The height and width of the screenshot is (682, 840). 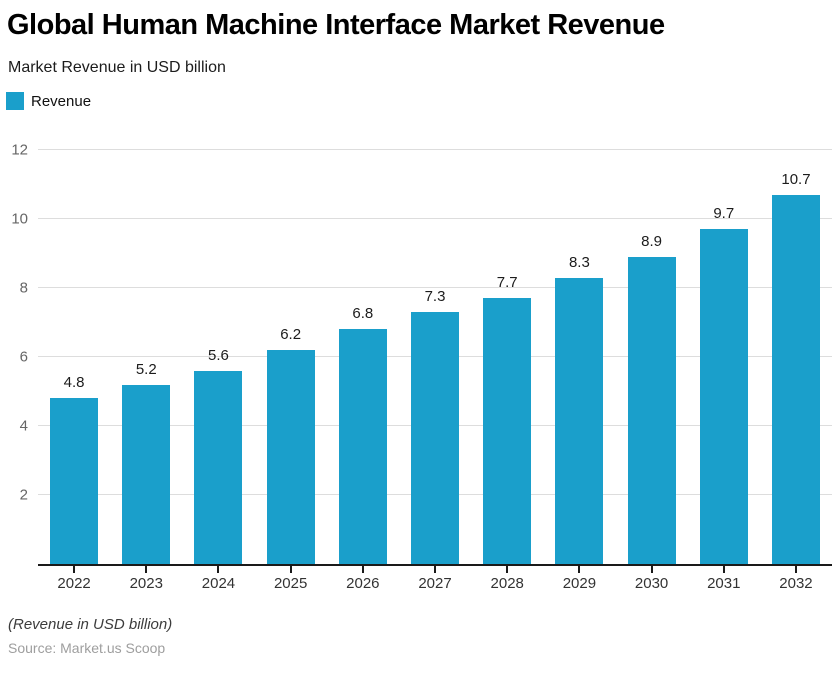 What do you see at coordinates (87, 648) in the screenshot?
I see `source-credit: Source: Market.us Scoop` at bounding box center [87, 648].